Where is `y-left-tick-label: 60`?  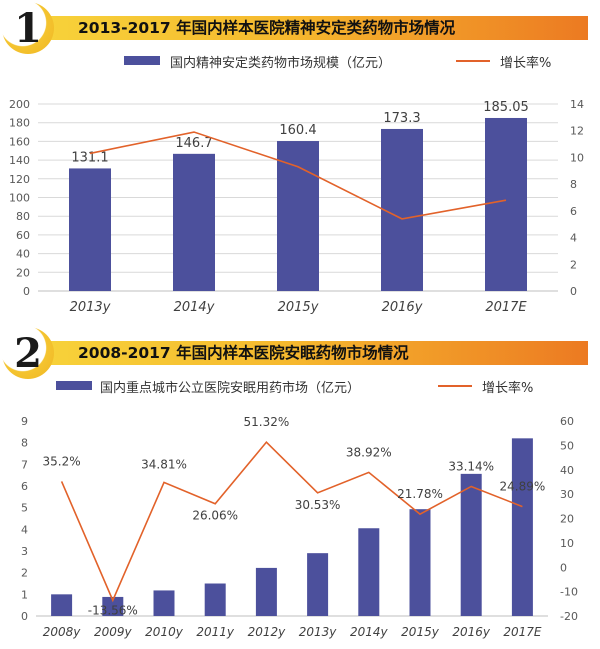
y-left-tick-label: 60 is located at coordinates (23, 235).